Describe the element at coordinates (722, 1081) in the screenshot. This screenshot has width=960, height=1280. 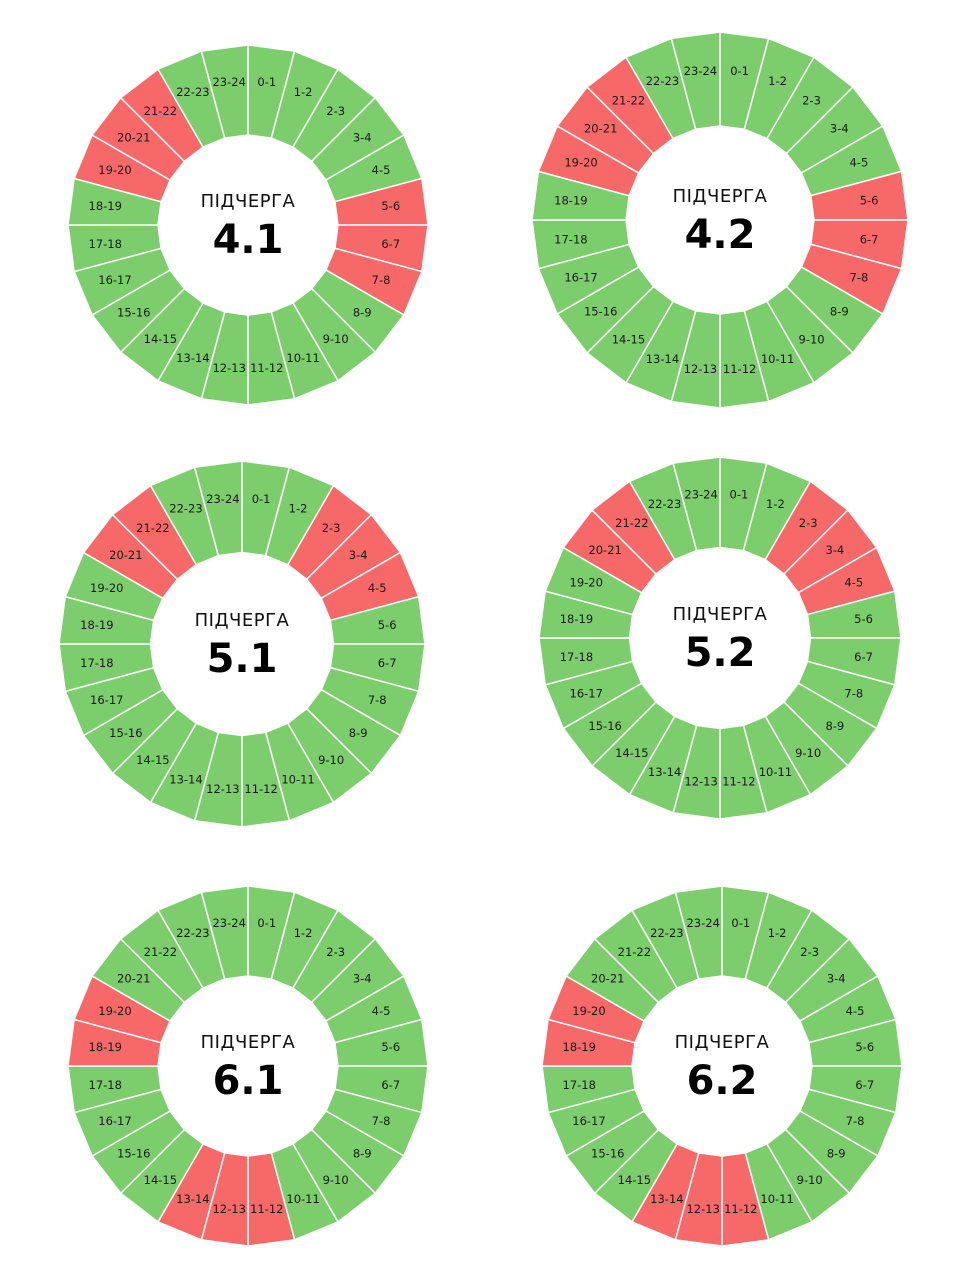
I see `chart-number: 6.2` at that location.